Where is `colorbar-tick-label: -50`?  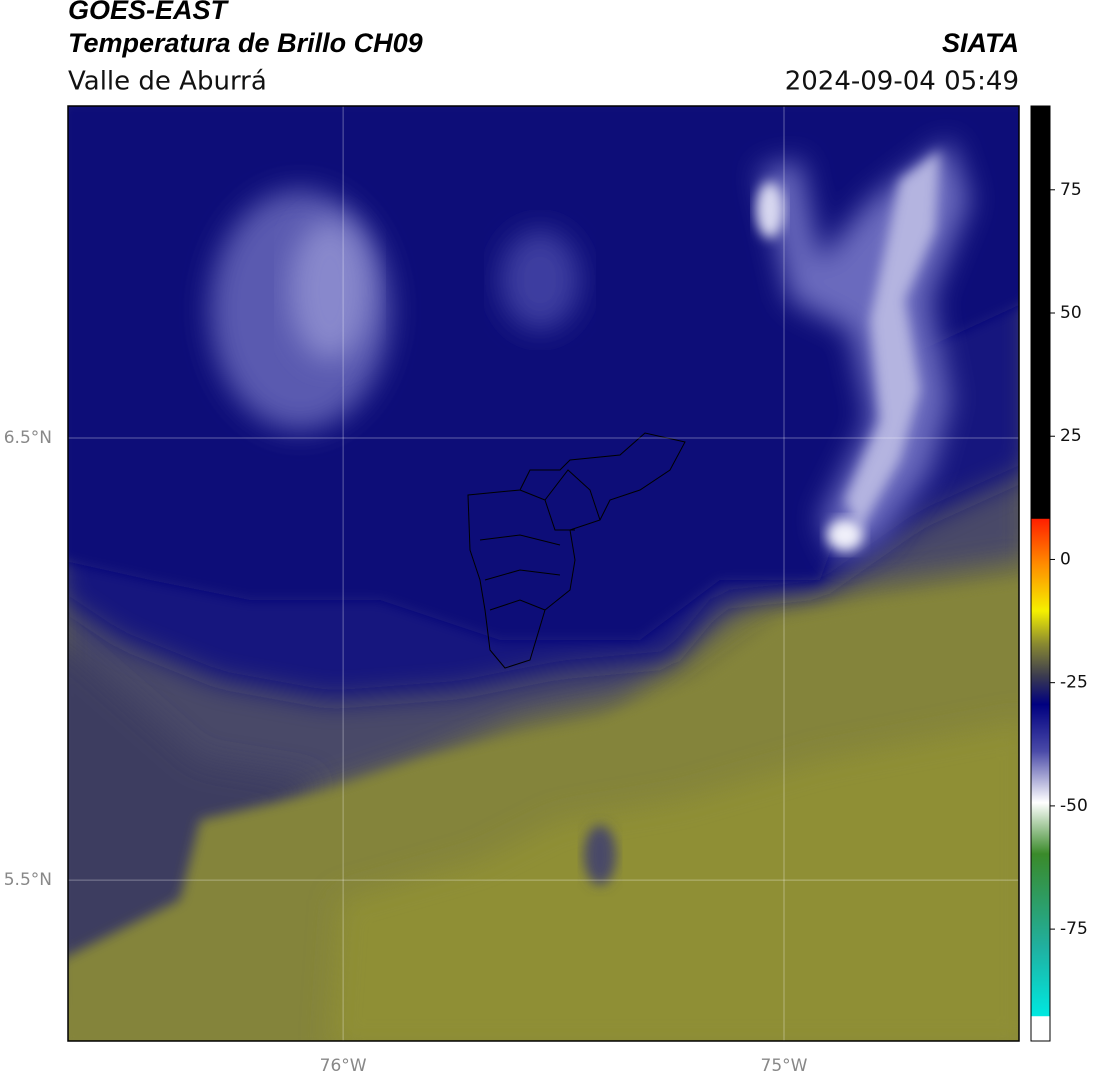
colorbar-tick-label: -50 is located at coordinates (1074, 806).